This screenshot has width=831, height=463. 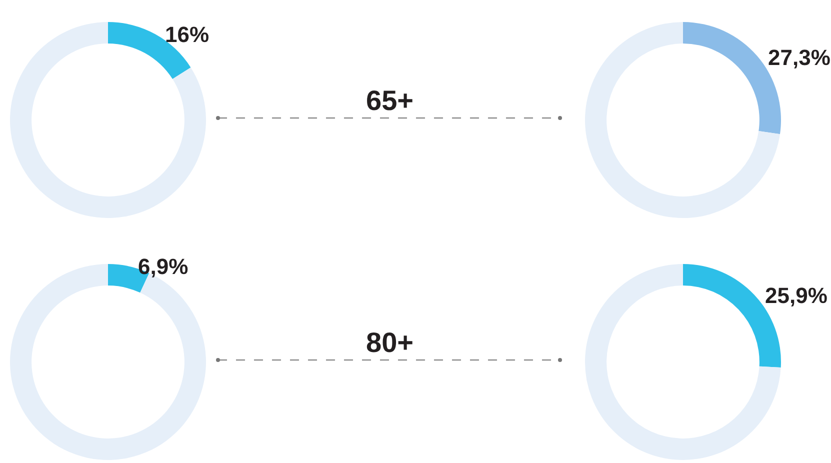 I want to click on data-label: 16%, so click(x=187, y=34).